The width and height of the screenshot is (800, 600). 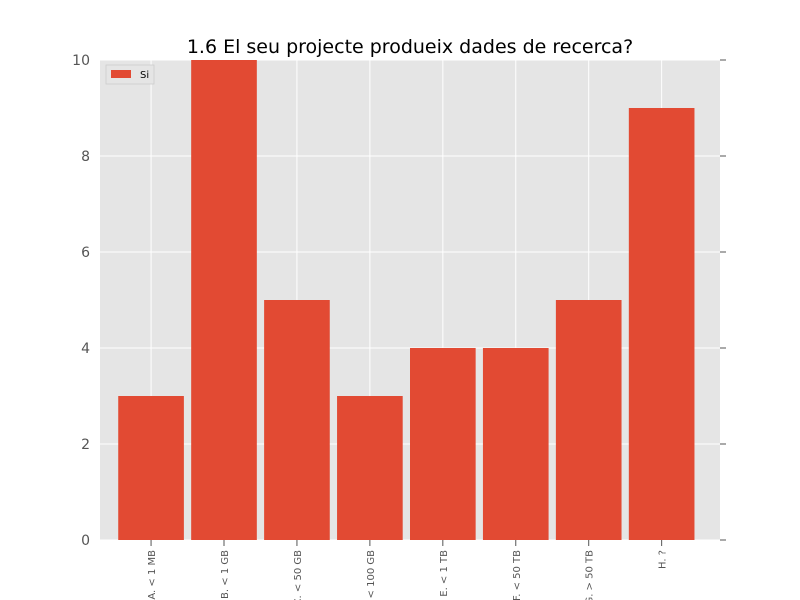 What do you see at coordinates (663, 559) in the screenshot?
I see `x-tick-label: H. ?` at bounding box center [663, 559].